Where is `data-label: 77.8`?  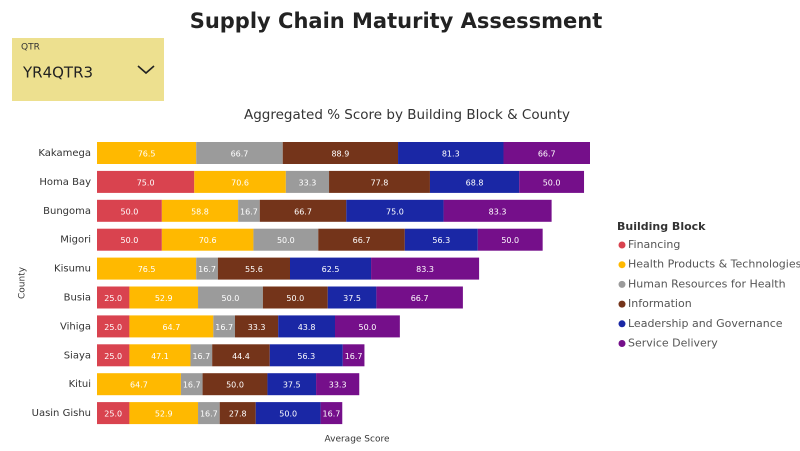 data-label: 77.8 is located at coordinates (380, 182).